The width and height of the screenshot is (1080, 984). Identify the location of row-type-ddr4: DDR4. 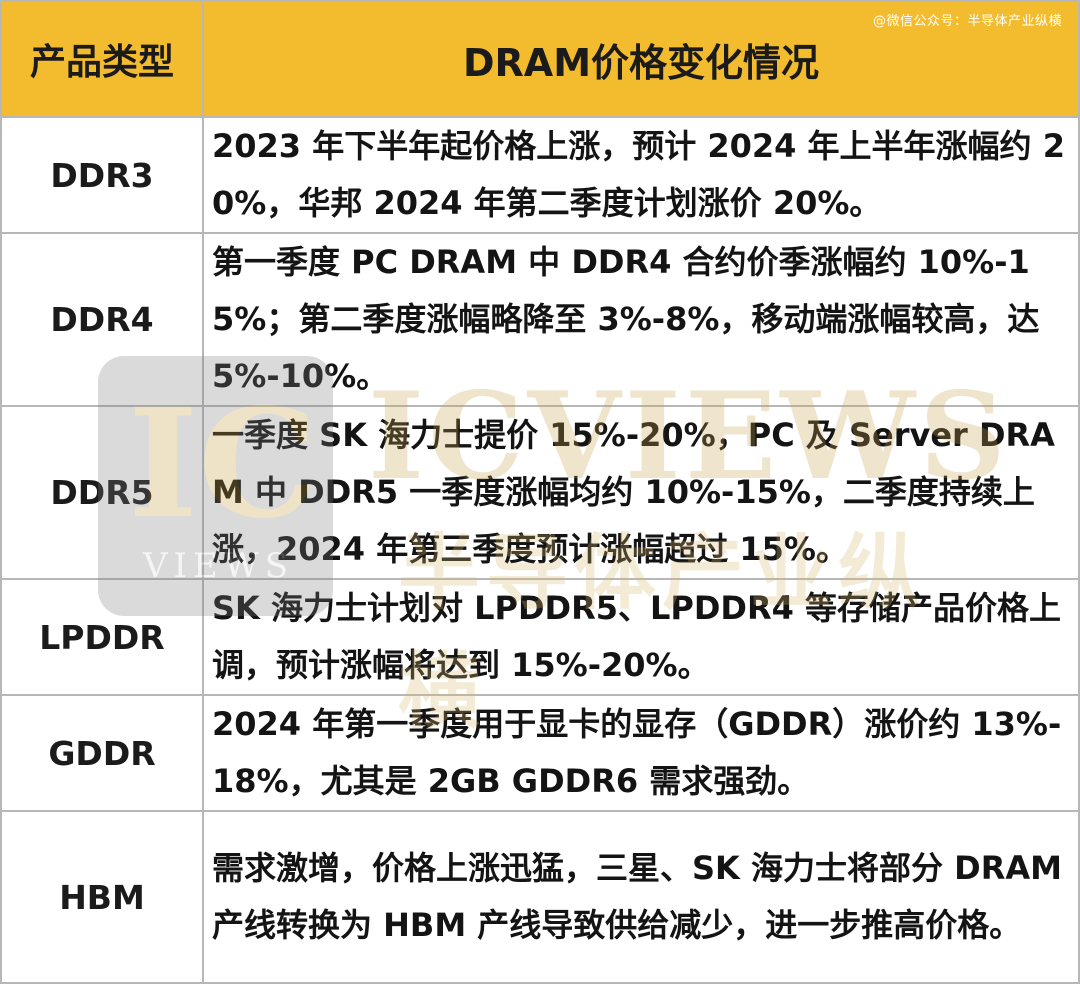
(102, 319).